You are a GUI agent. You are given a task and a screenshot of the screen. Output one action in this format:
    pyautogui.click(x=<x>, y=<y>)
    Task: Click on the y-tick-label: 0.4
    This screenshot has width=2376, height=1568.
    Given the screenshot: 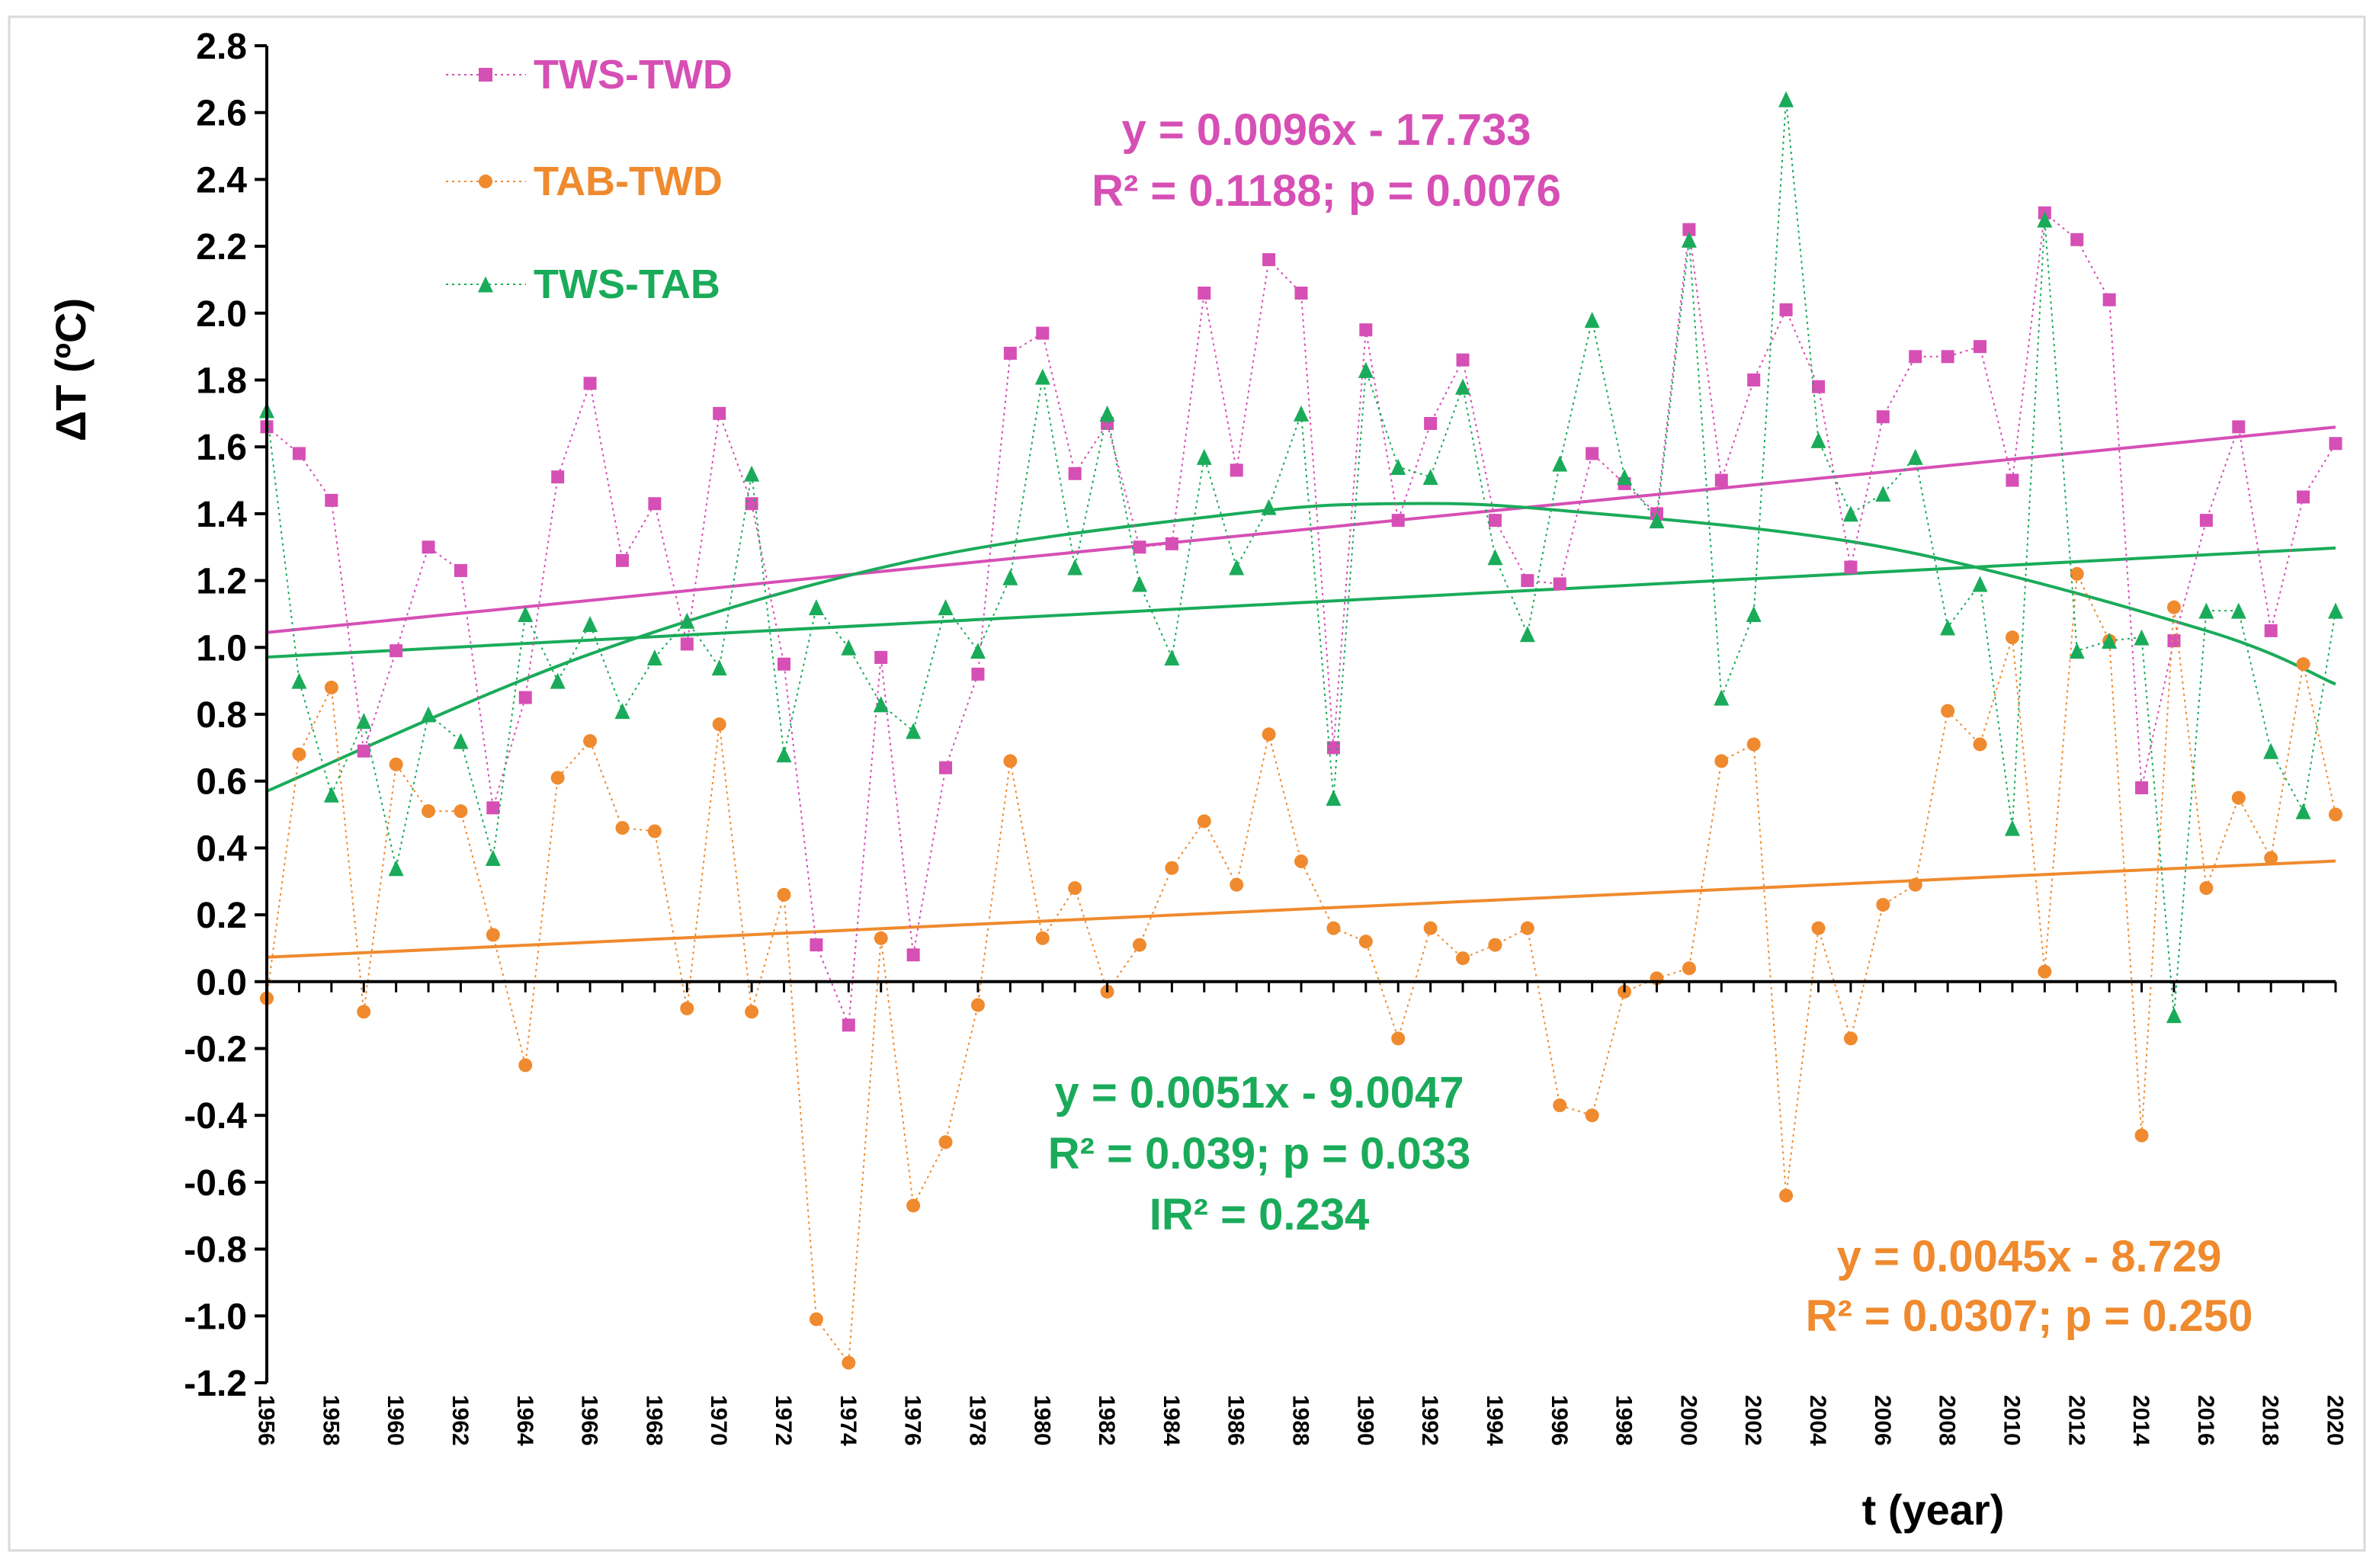 What is the action you would take?
    pyautogui.click(x=221, y=849)
    